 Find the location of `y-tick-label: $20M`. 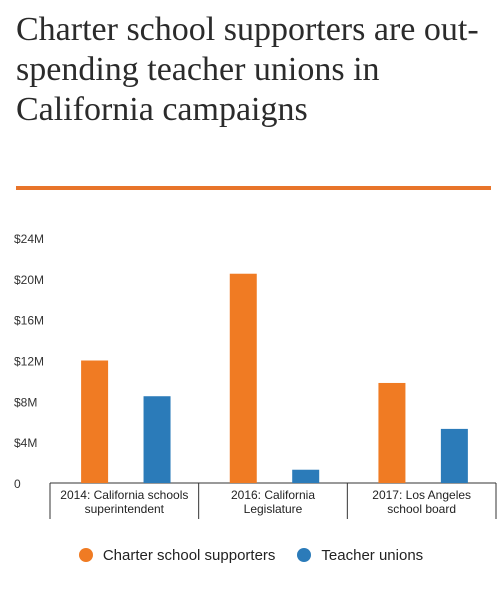

y-tick-label: $20M is located at coordinates (29, 280).